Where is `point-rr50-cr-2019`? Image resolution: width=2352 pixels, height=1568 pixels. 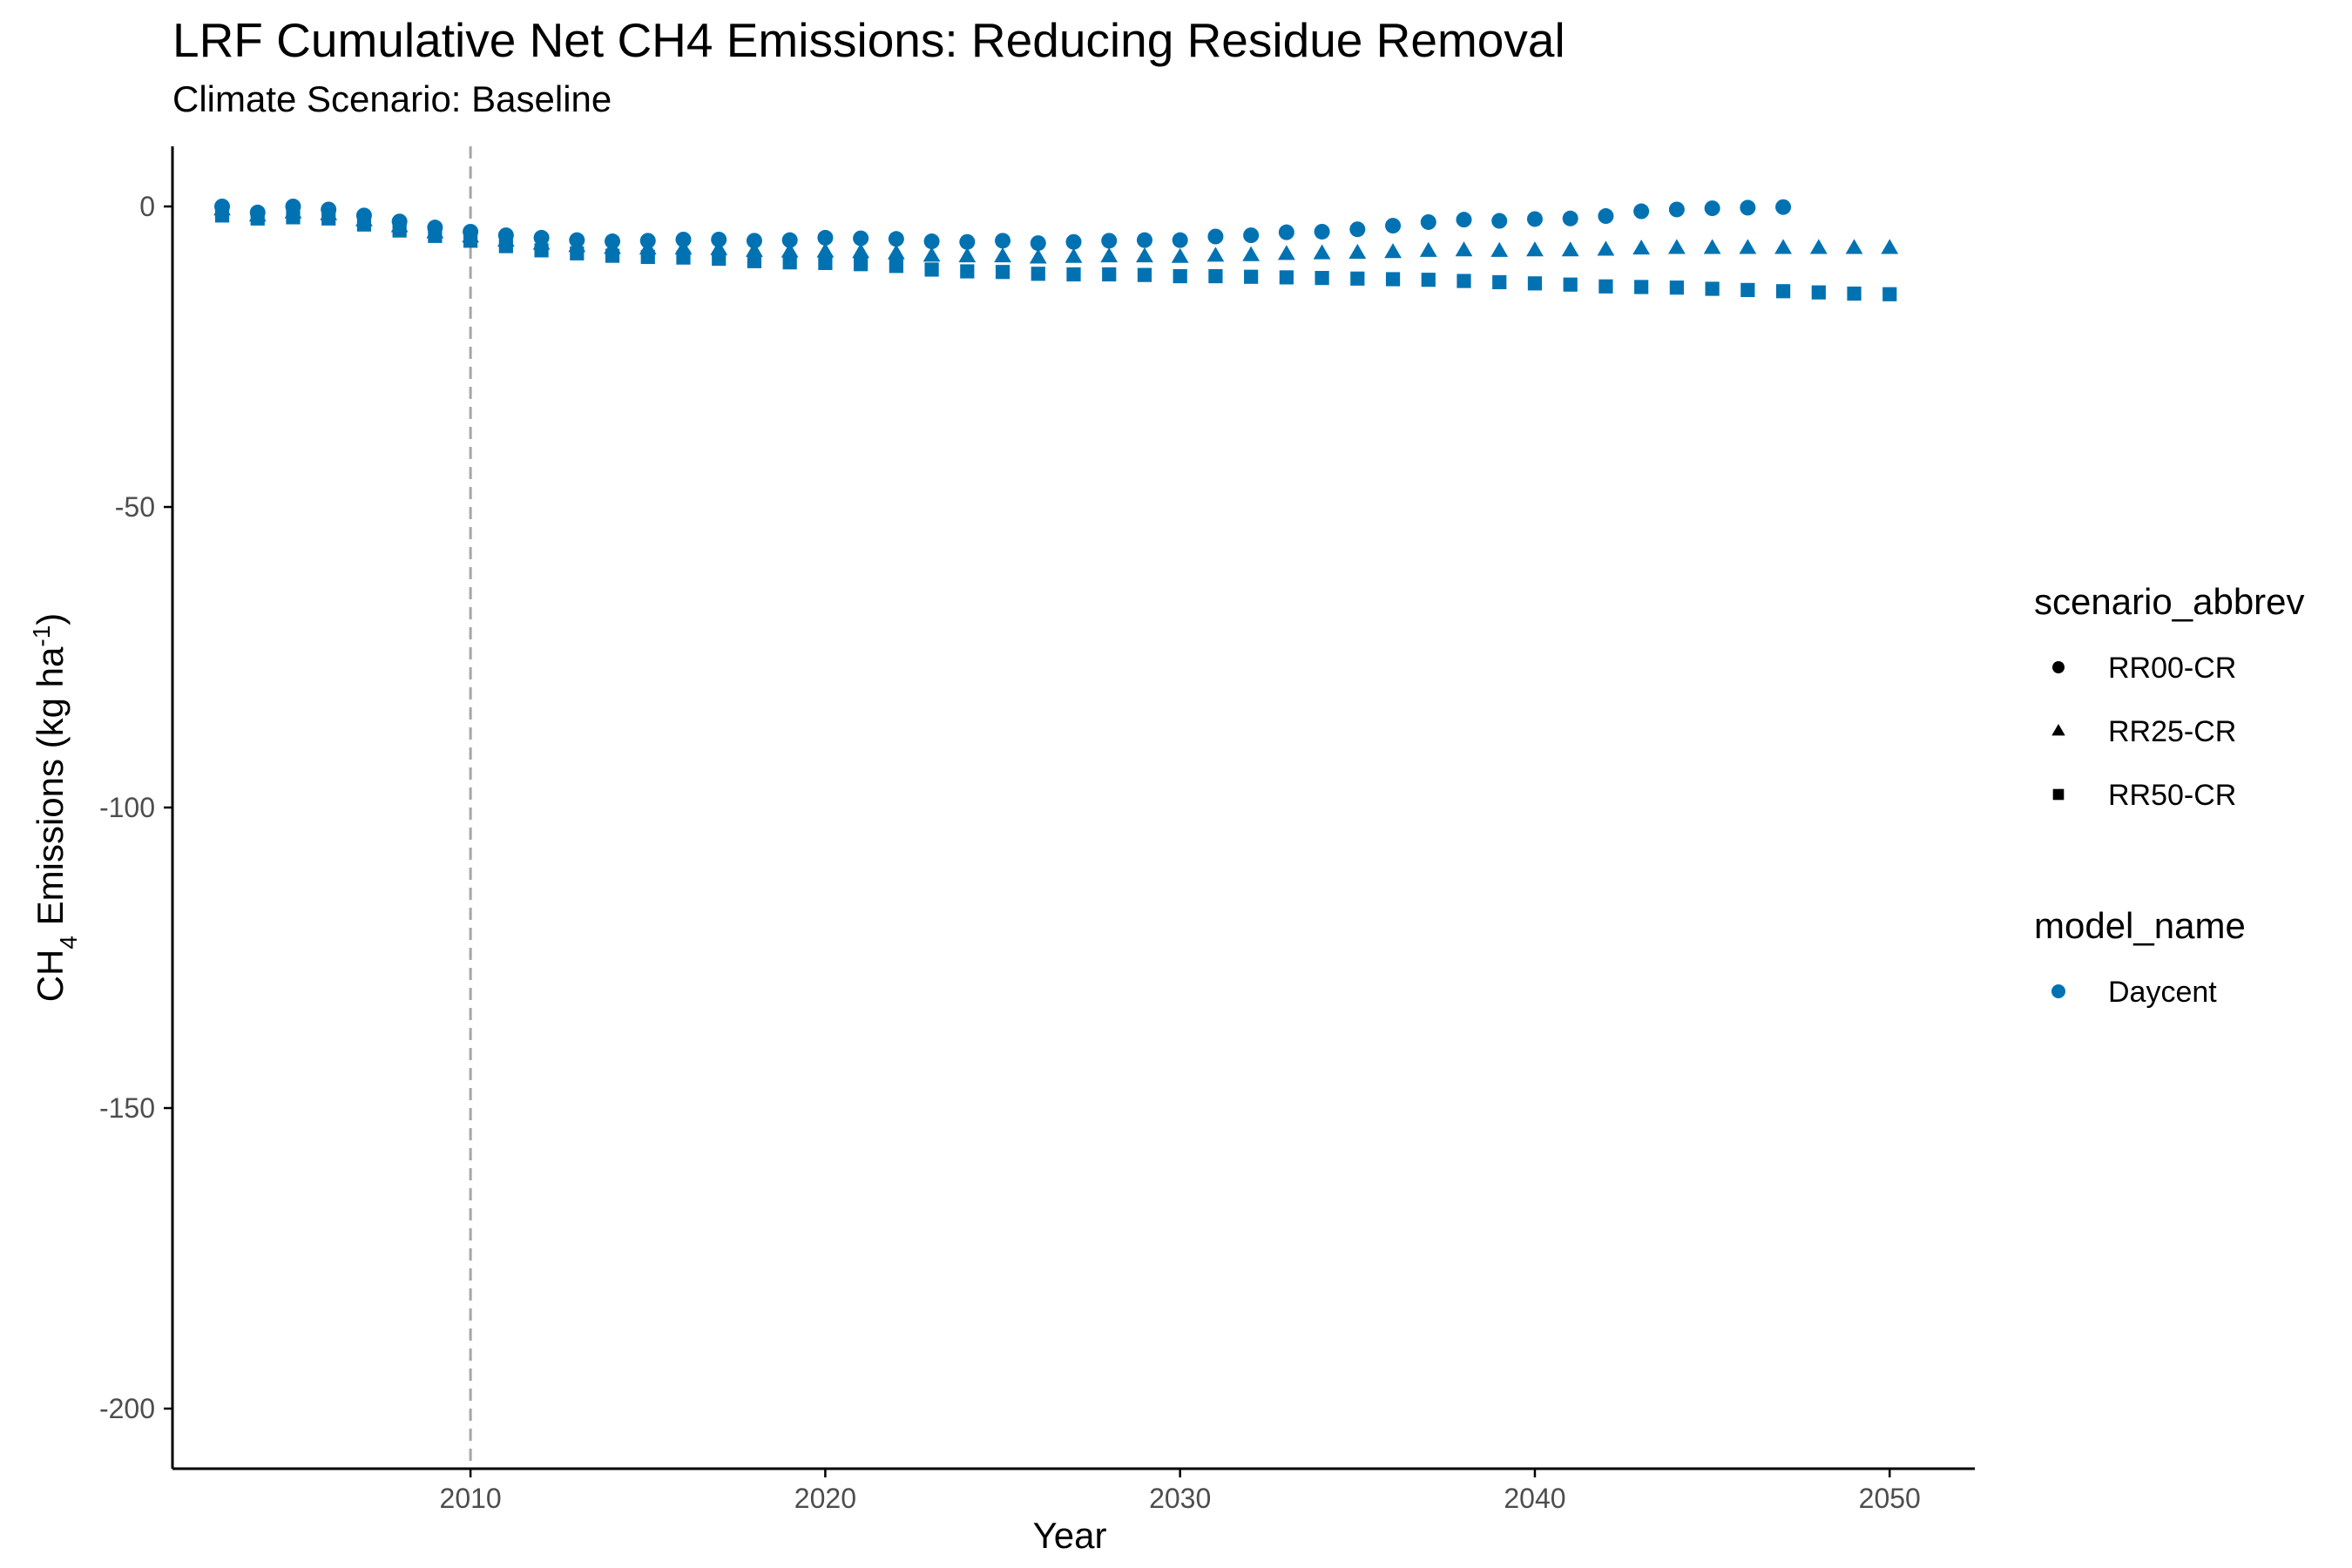 point-rr50-cr-2019 is located at coordinates (790, 262).